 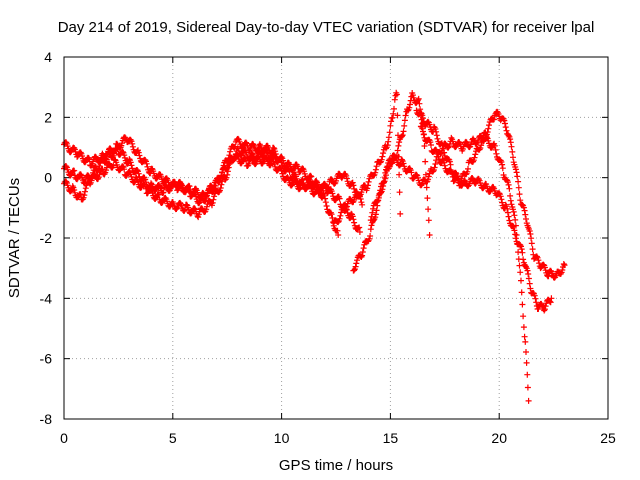 What do you see at coordinates (46, 238) in the screenshot?
I see `y-tick-label: -2` at bounding box center [46, 238].